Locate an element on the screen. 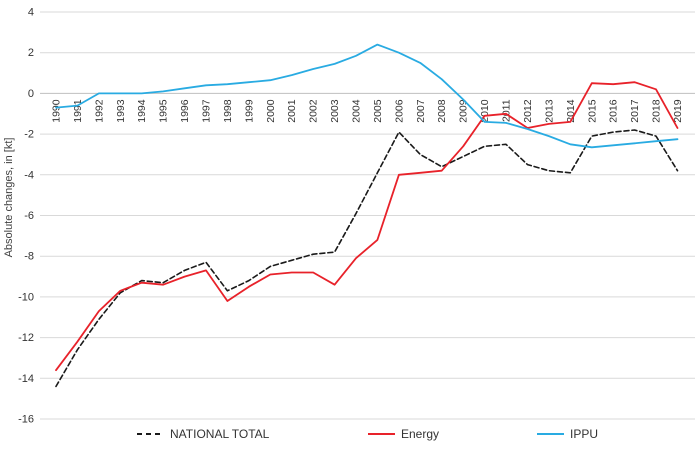 Image resolution: width=700 pixels, height=452 pixels. x-tick-label: 1993 is located at coordinates (121, 111).